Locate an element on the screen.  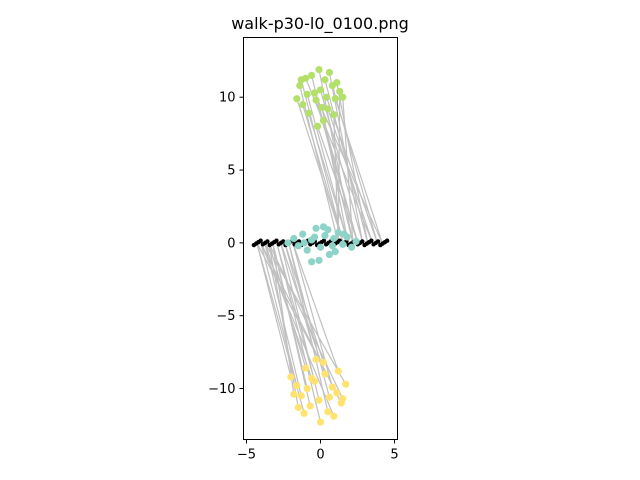
x-tick-label: 0 is located at coordinates (320, 455).